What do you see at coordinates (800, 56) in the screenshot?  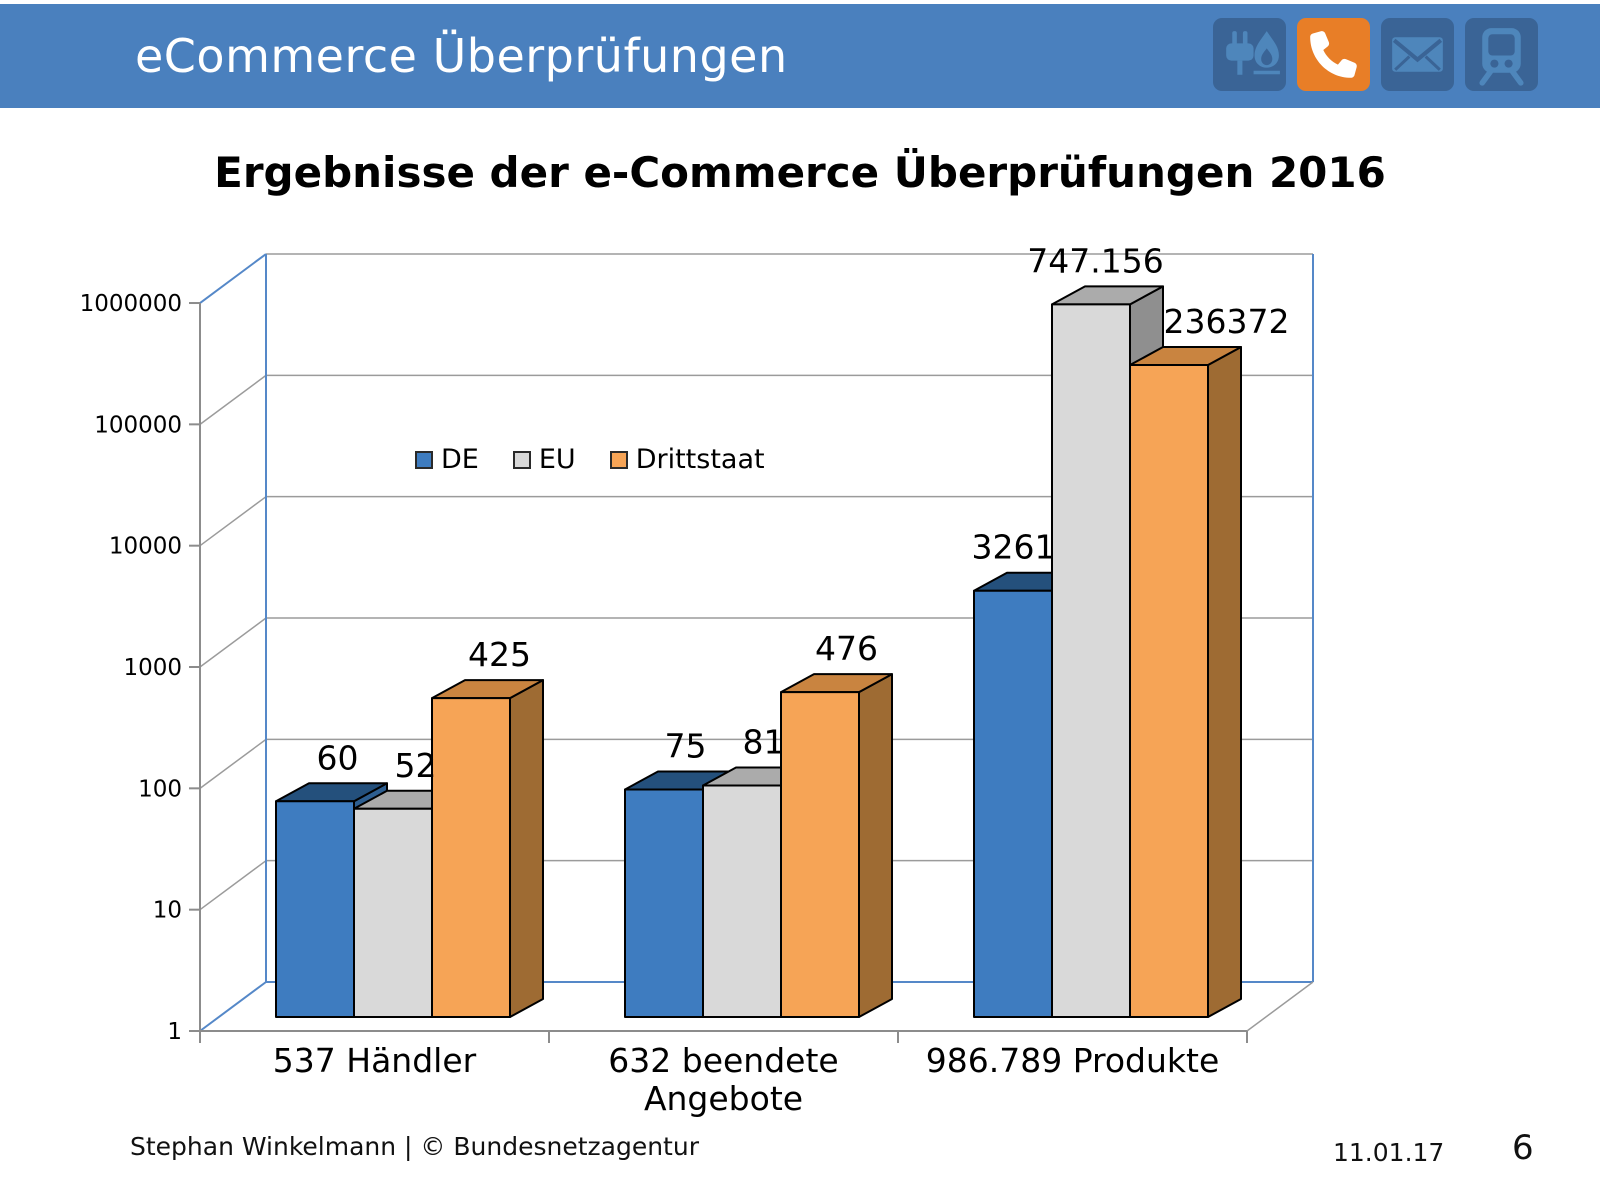 I see `header-bar: eCommerce Überprüfungen` at bounding box center [800, 56].